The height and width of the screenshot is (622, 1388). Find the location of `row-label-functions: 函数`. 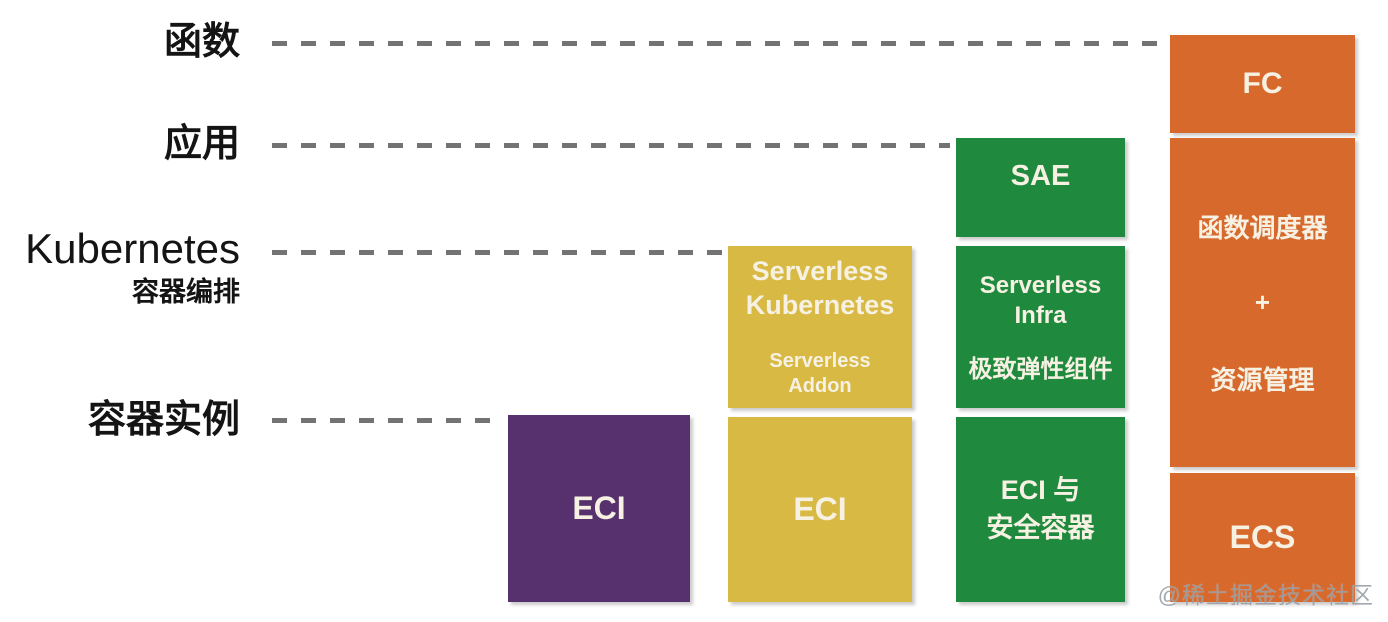

row-label-functions: 函数 is located at coordinates (201, 42).